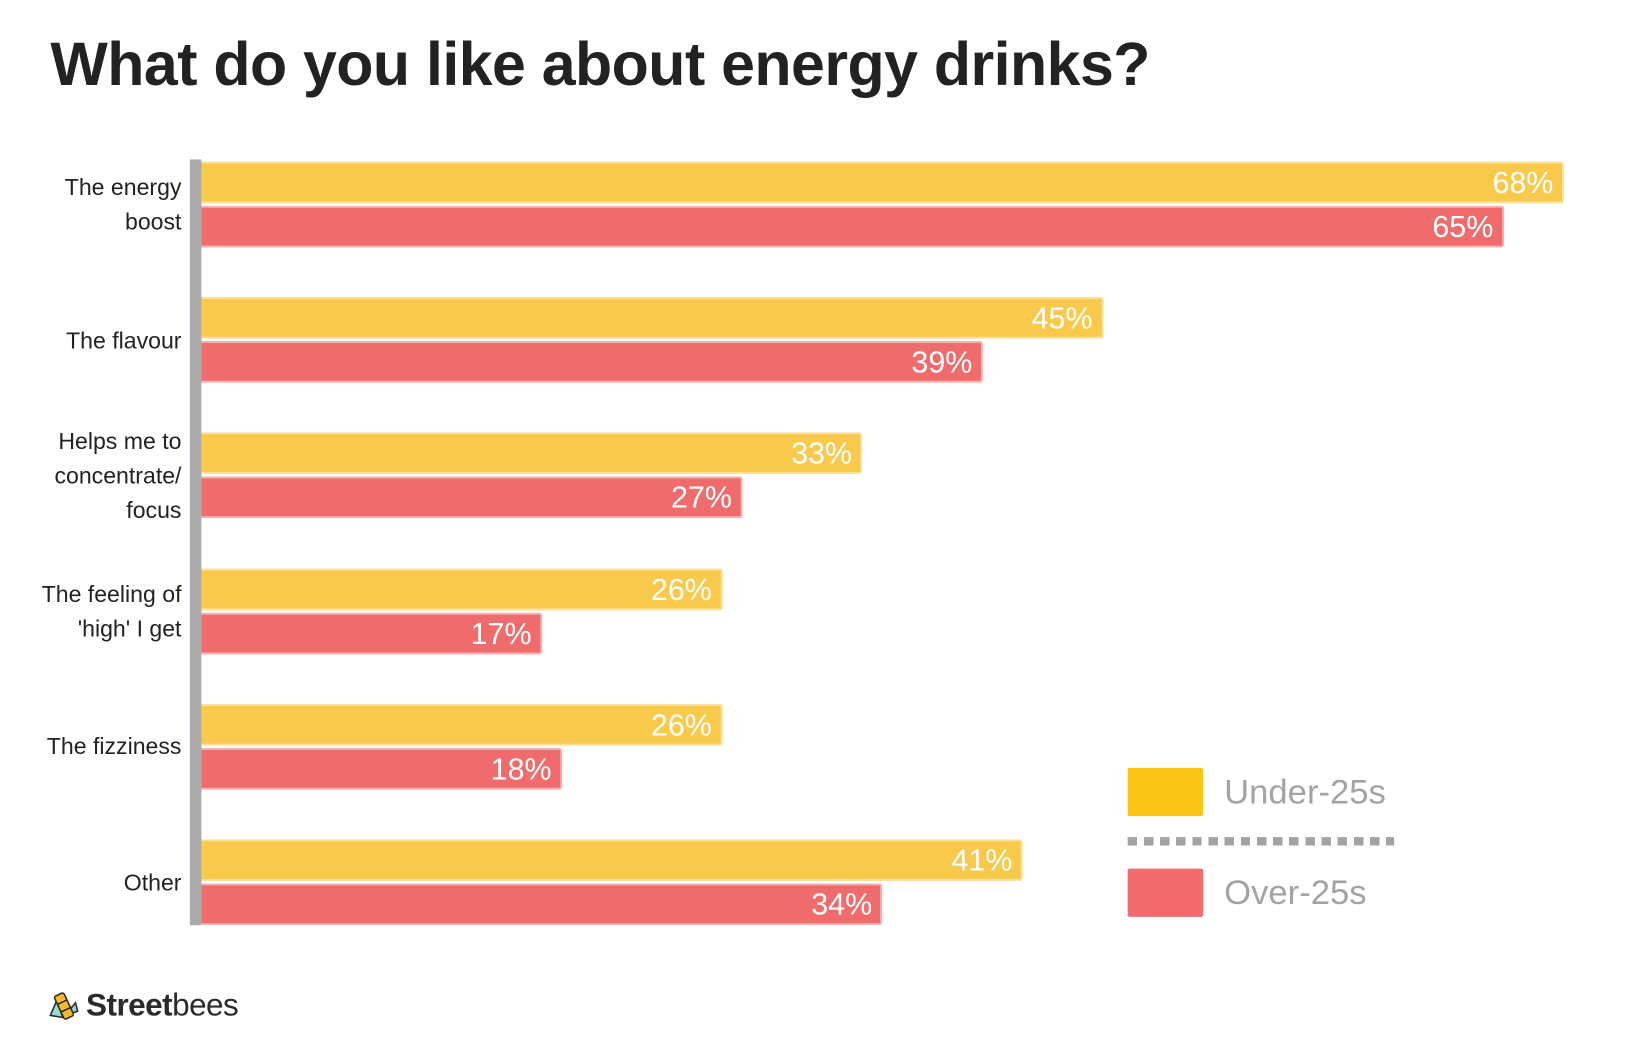 Image resolution: width=1626 pixels, height=1052 pixels. I want to click on bar-under-25s: 45%, so click(652, 318).